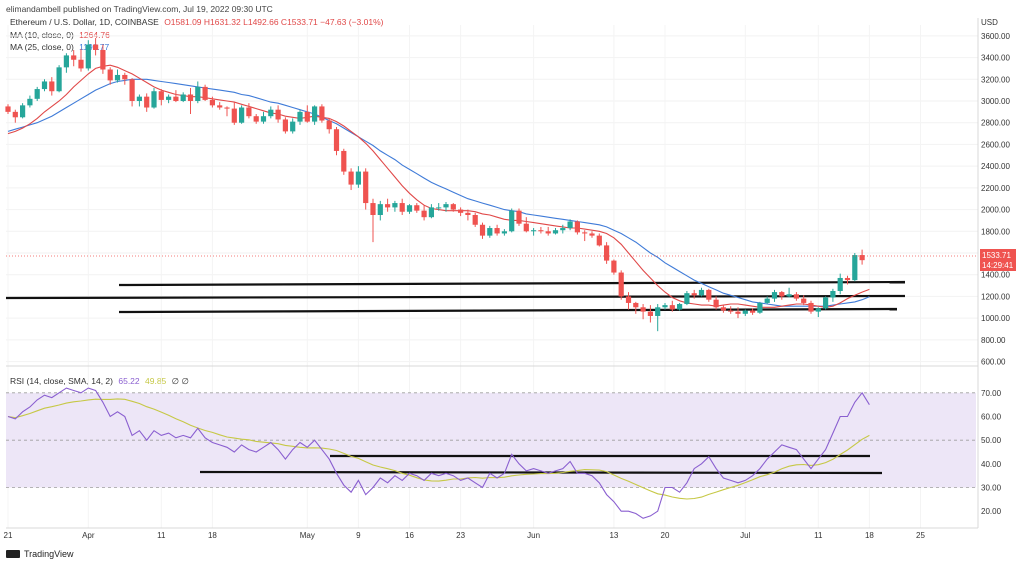 The image size is (1024, 565). What do you see at coordinates (42, 47) in the screenshot?
I see `ma25-label: MA (25, close, 0)` at bounding box center [42, 47].